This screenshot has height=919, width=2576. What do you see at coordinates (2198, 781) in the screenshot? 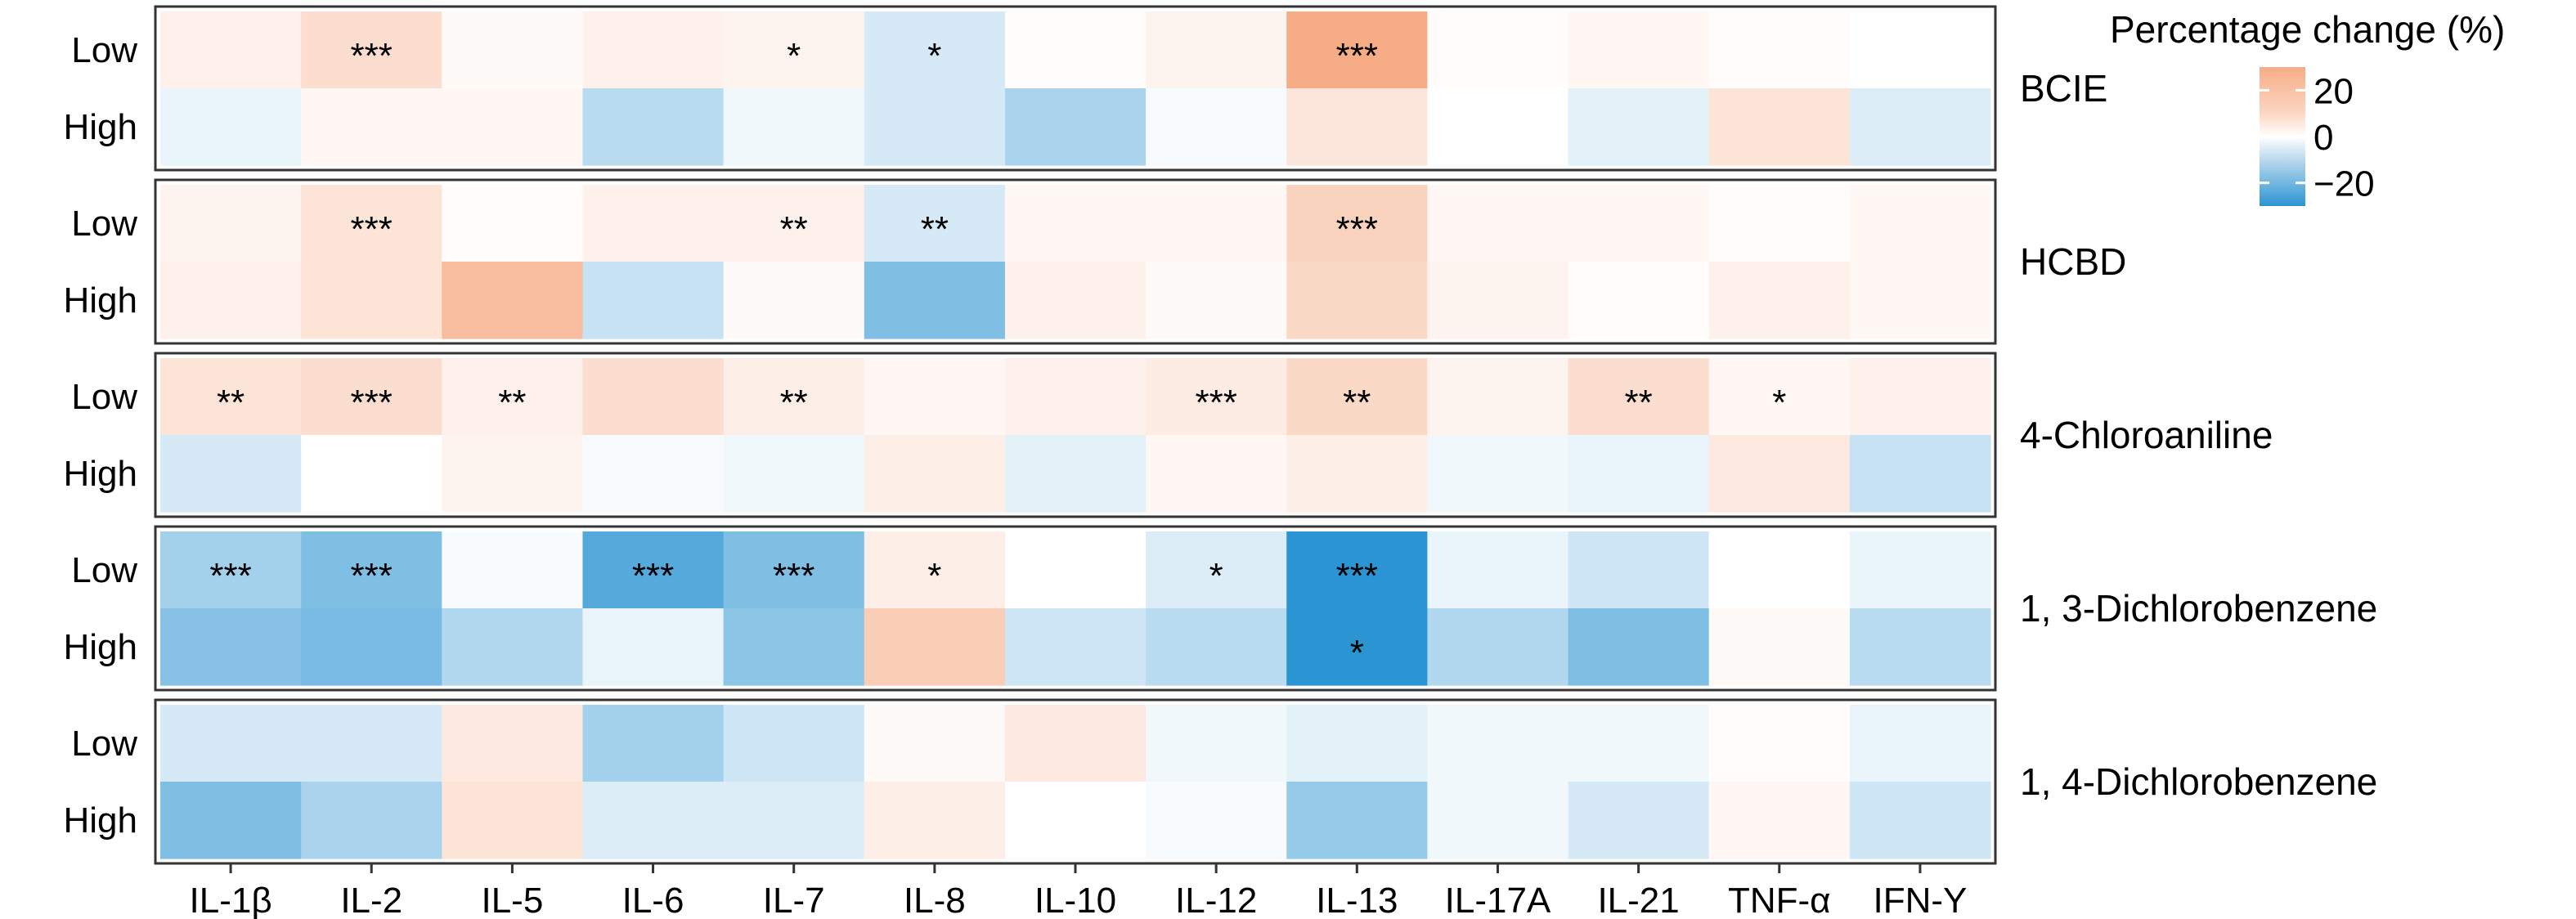
I see `facet-label: 1, 4-Dichlorobenzene` at bounding box center [2198, 781].